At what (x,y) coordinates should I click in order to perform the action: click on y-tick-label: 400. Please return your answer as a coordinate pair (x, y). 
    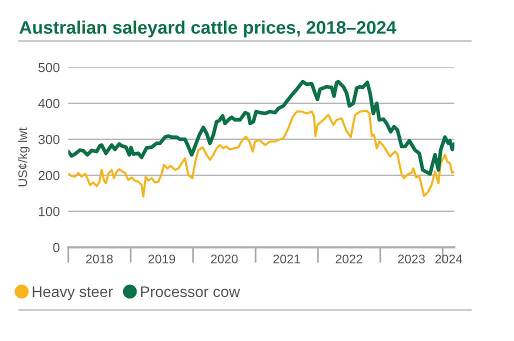
    Looking at the image, I should click on (49, 103).